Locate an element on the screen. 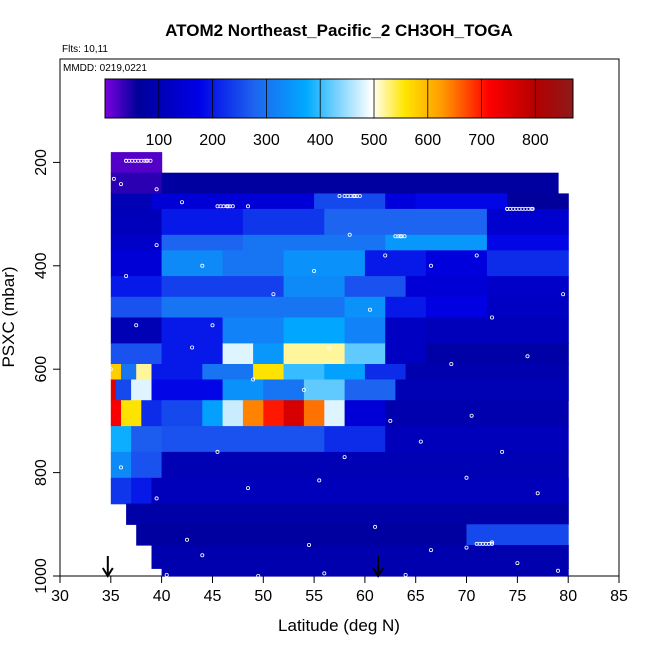 The width and height of the screenshot is (650, 650). colorbar-tick-label: 400 is located at coordinates (320, 140).